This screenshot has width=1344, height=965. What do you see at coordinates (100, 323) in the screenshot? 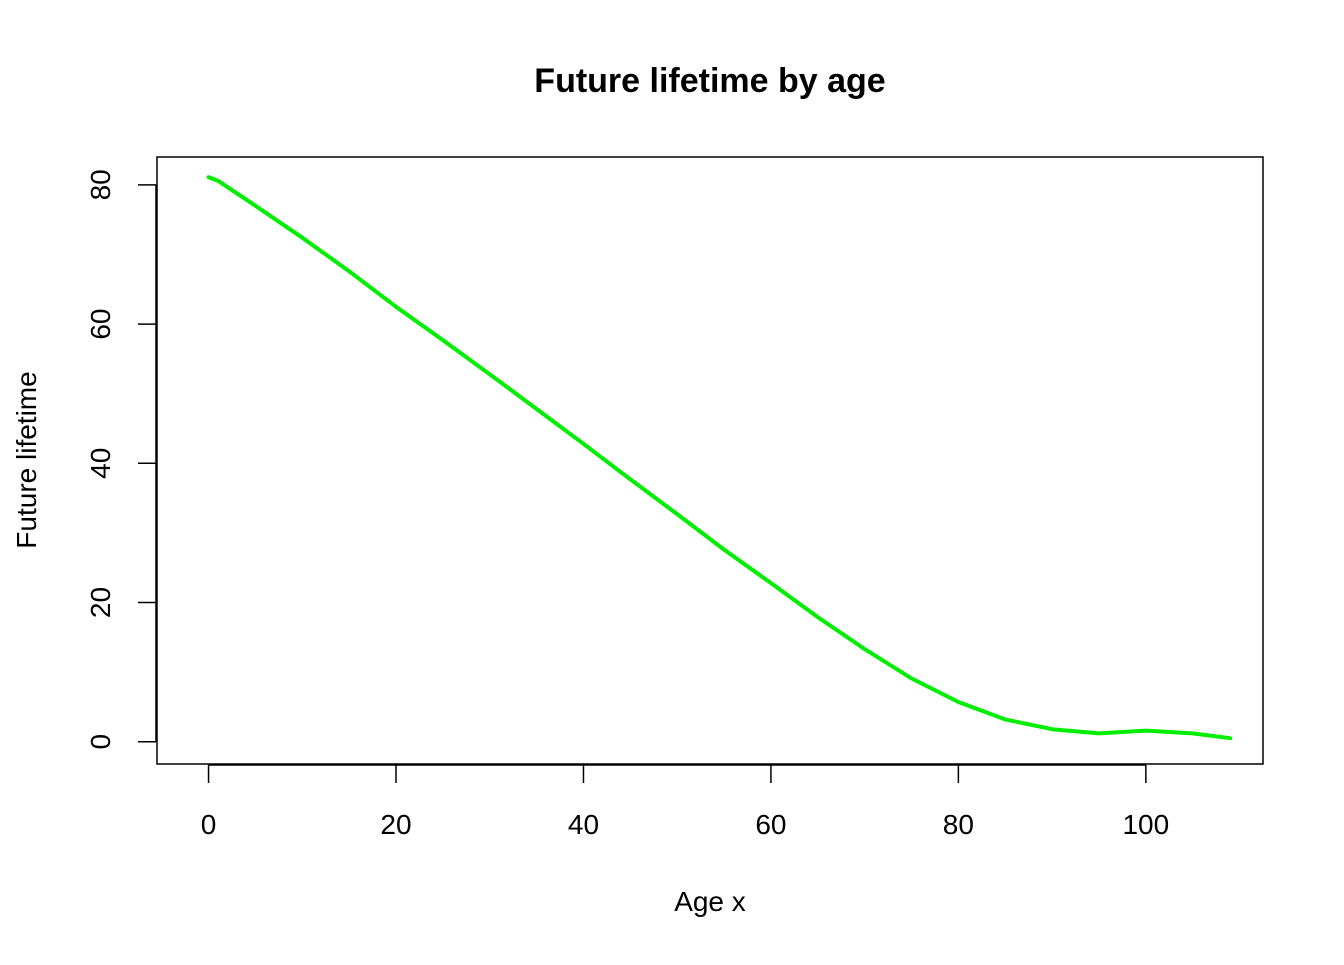
I see `y-tick-label: 60` at bounding box center [100, 323].